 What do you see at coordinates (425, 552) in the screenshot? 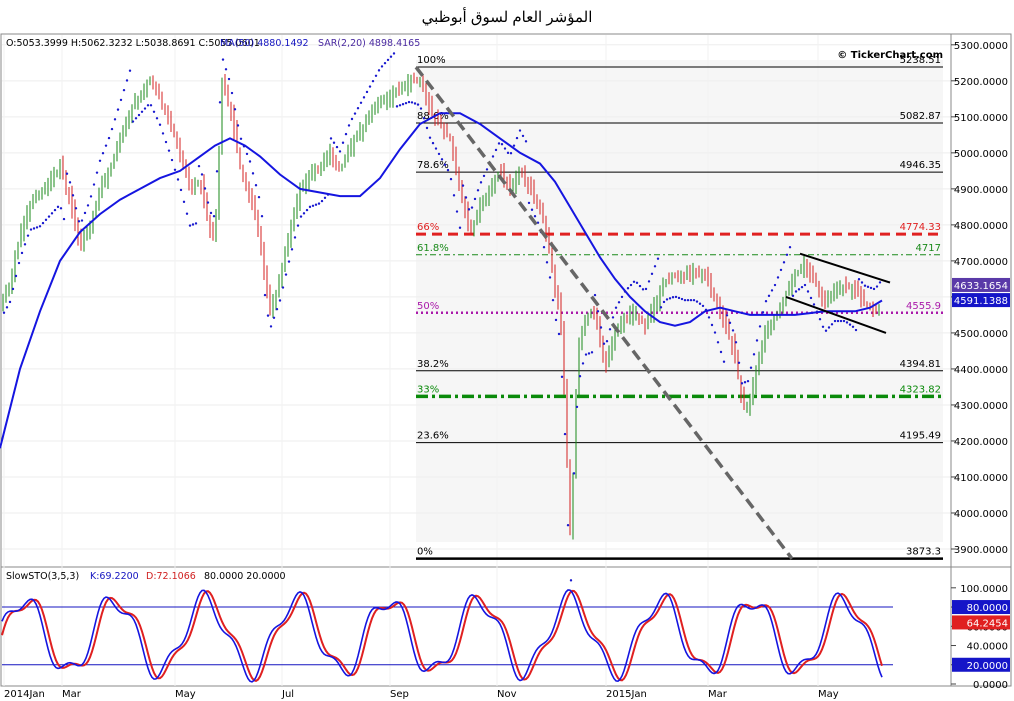
I see `fib-pct-label: 0%` at bounding box center [425, 552].